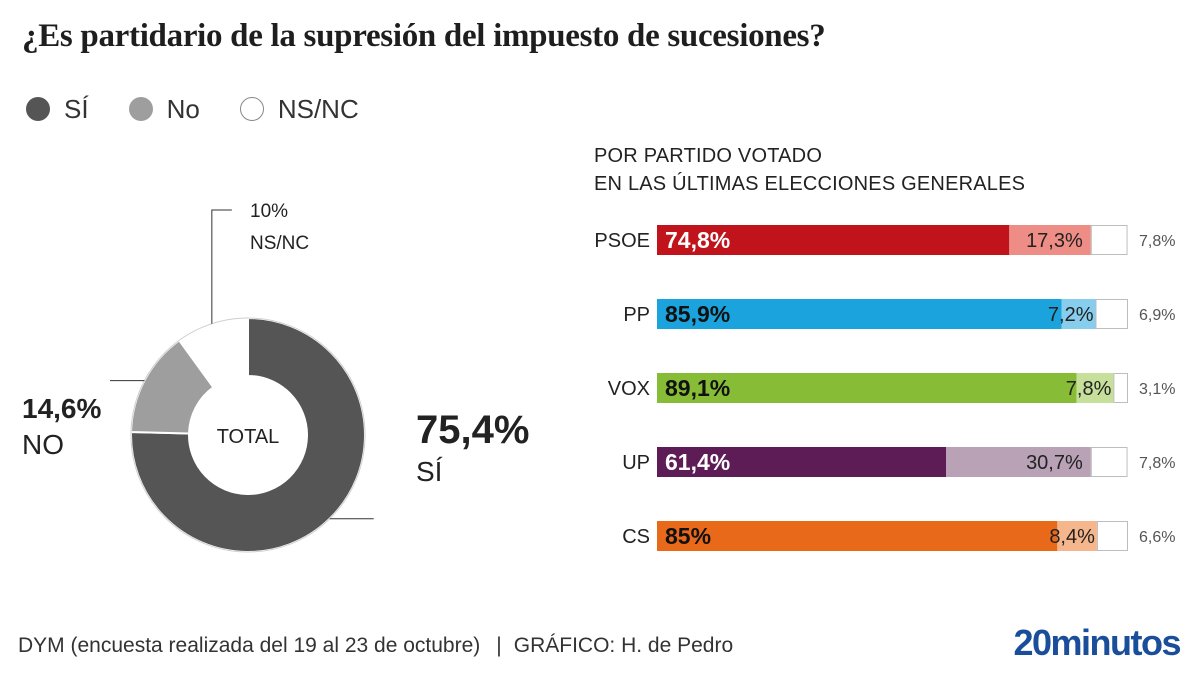 This screenshot has width=1200, height=675. Describe the element at coordinates (1112, 536) in the screenshot. I see `bar-nsnc-cs` at that location.